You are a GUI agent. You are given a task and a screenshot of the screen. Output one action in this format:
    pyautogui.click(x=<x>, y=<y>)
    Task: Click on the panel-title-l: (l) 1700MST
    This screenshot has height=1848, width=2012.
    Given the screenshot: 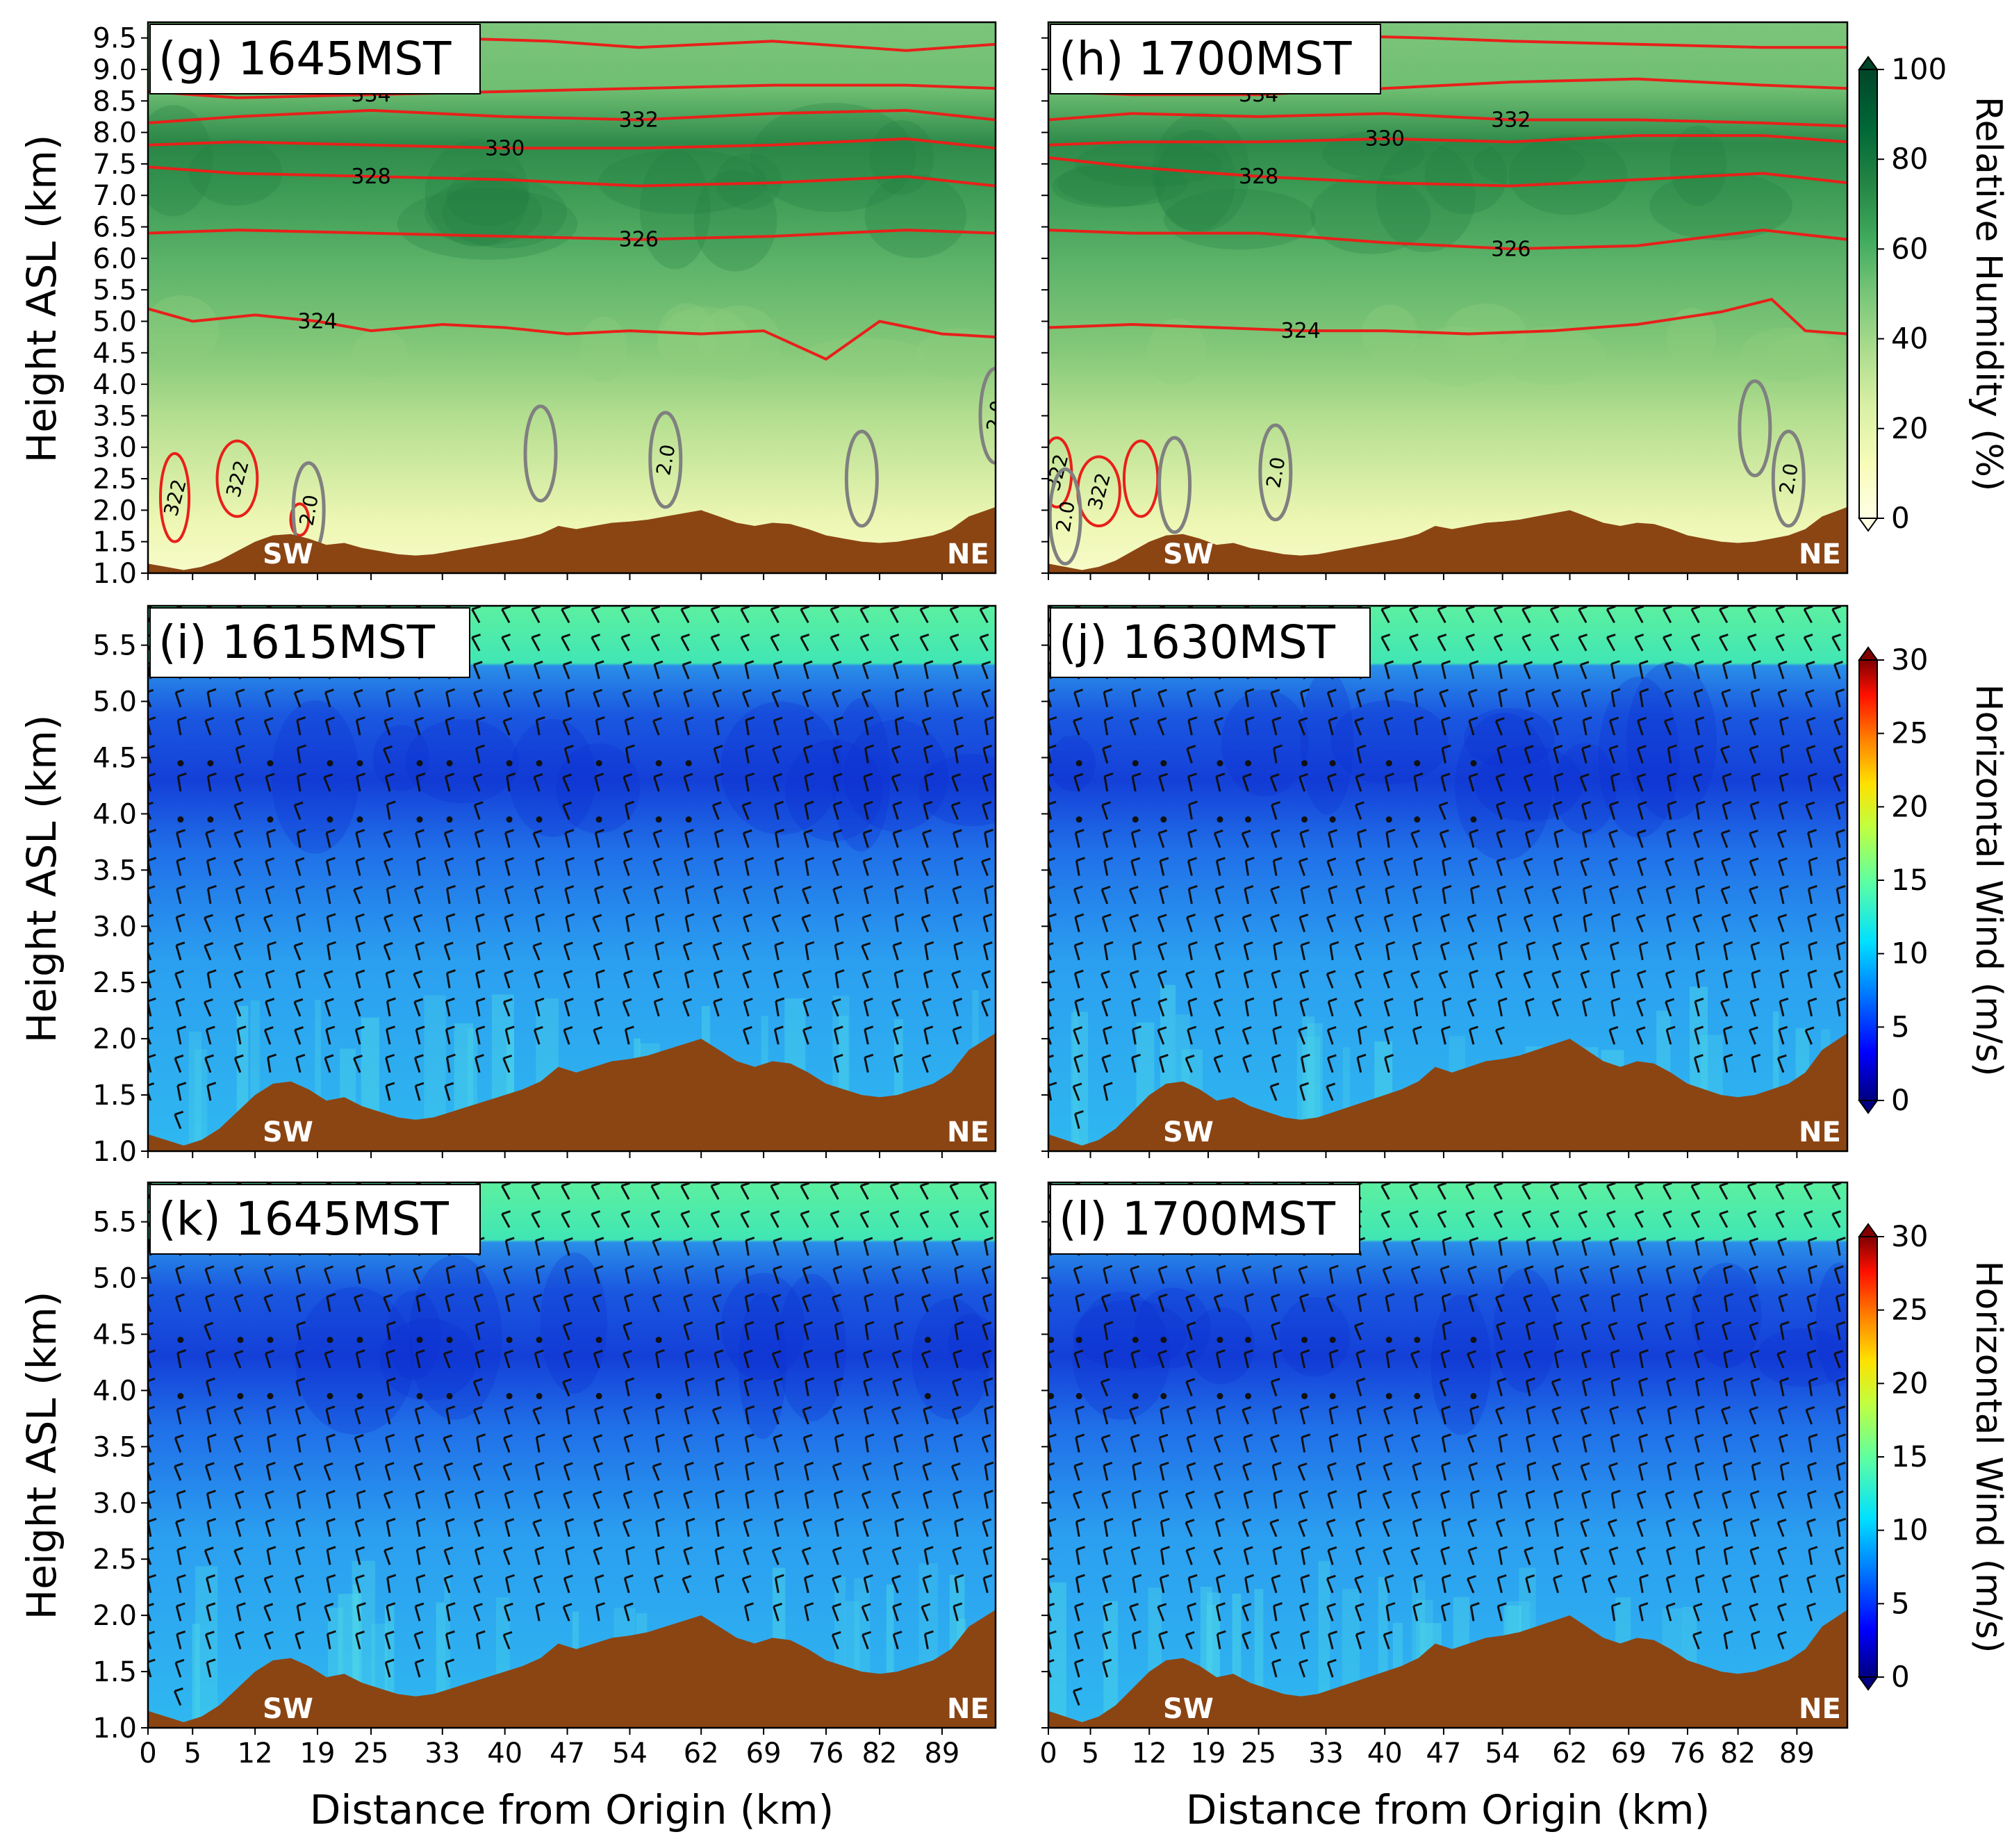 What is the action you would take?
    pyautogui.click(x=1205, y=1220)
    